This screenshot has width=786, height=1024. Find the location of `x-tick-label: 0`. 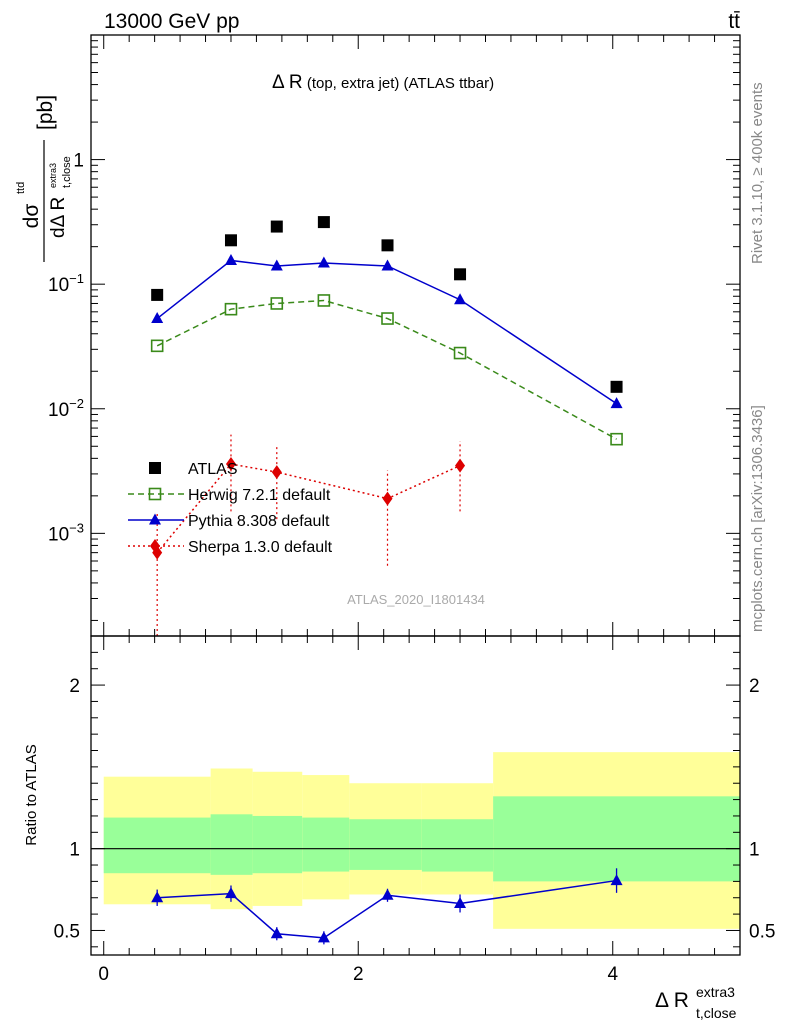

x-tick-label: 0 is located at coordinates (103, 974).